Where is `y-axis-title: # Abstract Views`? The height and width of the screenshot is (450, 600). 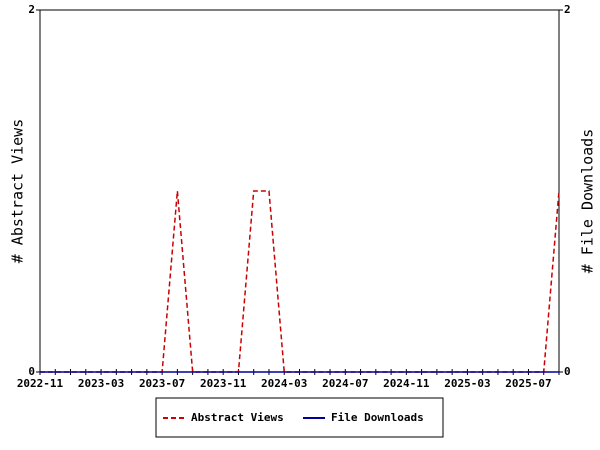
y-axis-title: # Abstract Views is located at coordinates (18, 191).